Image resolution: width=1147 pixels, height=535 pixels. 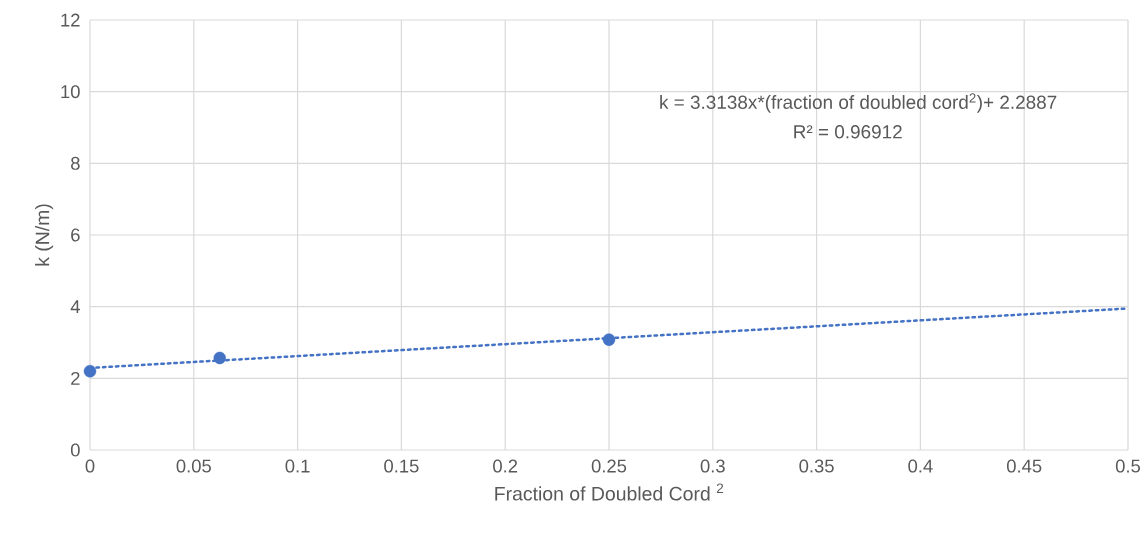 What do you see at coordinates (75, 235) in the screenshot?
I see `y-tick-label: 6` at bounding box center [75, 235].